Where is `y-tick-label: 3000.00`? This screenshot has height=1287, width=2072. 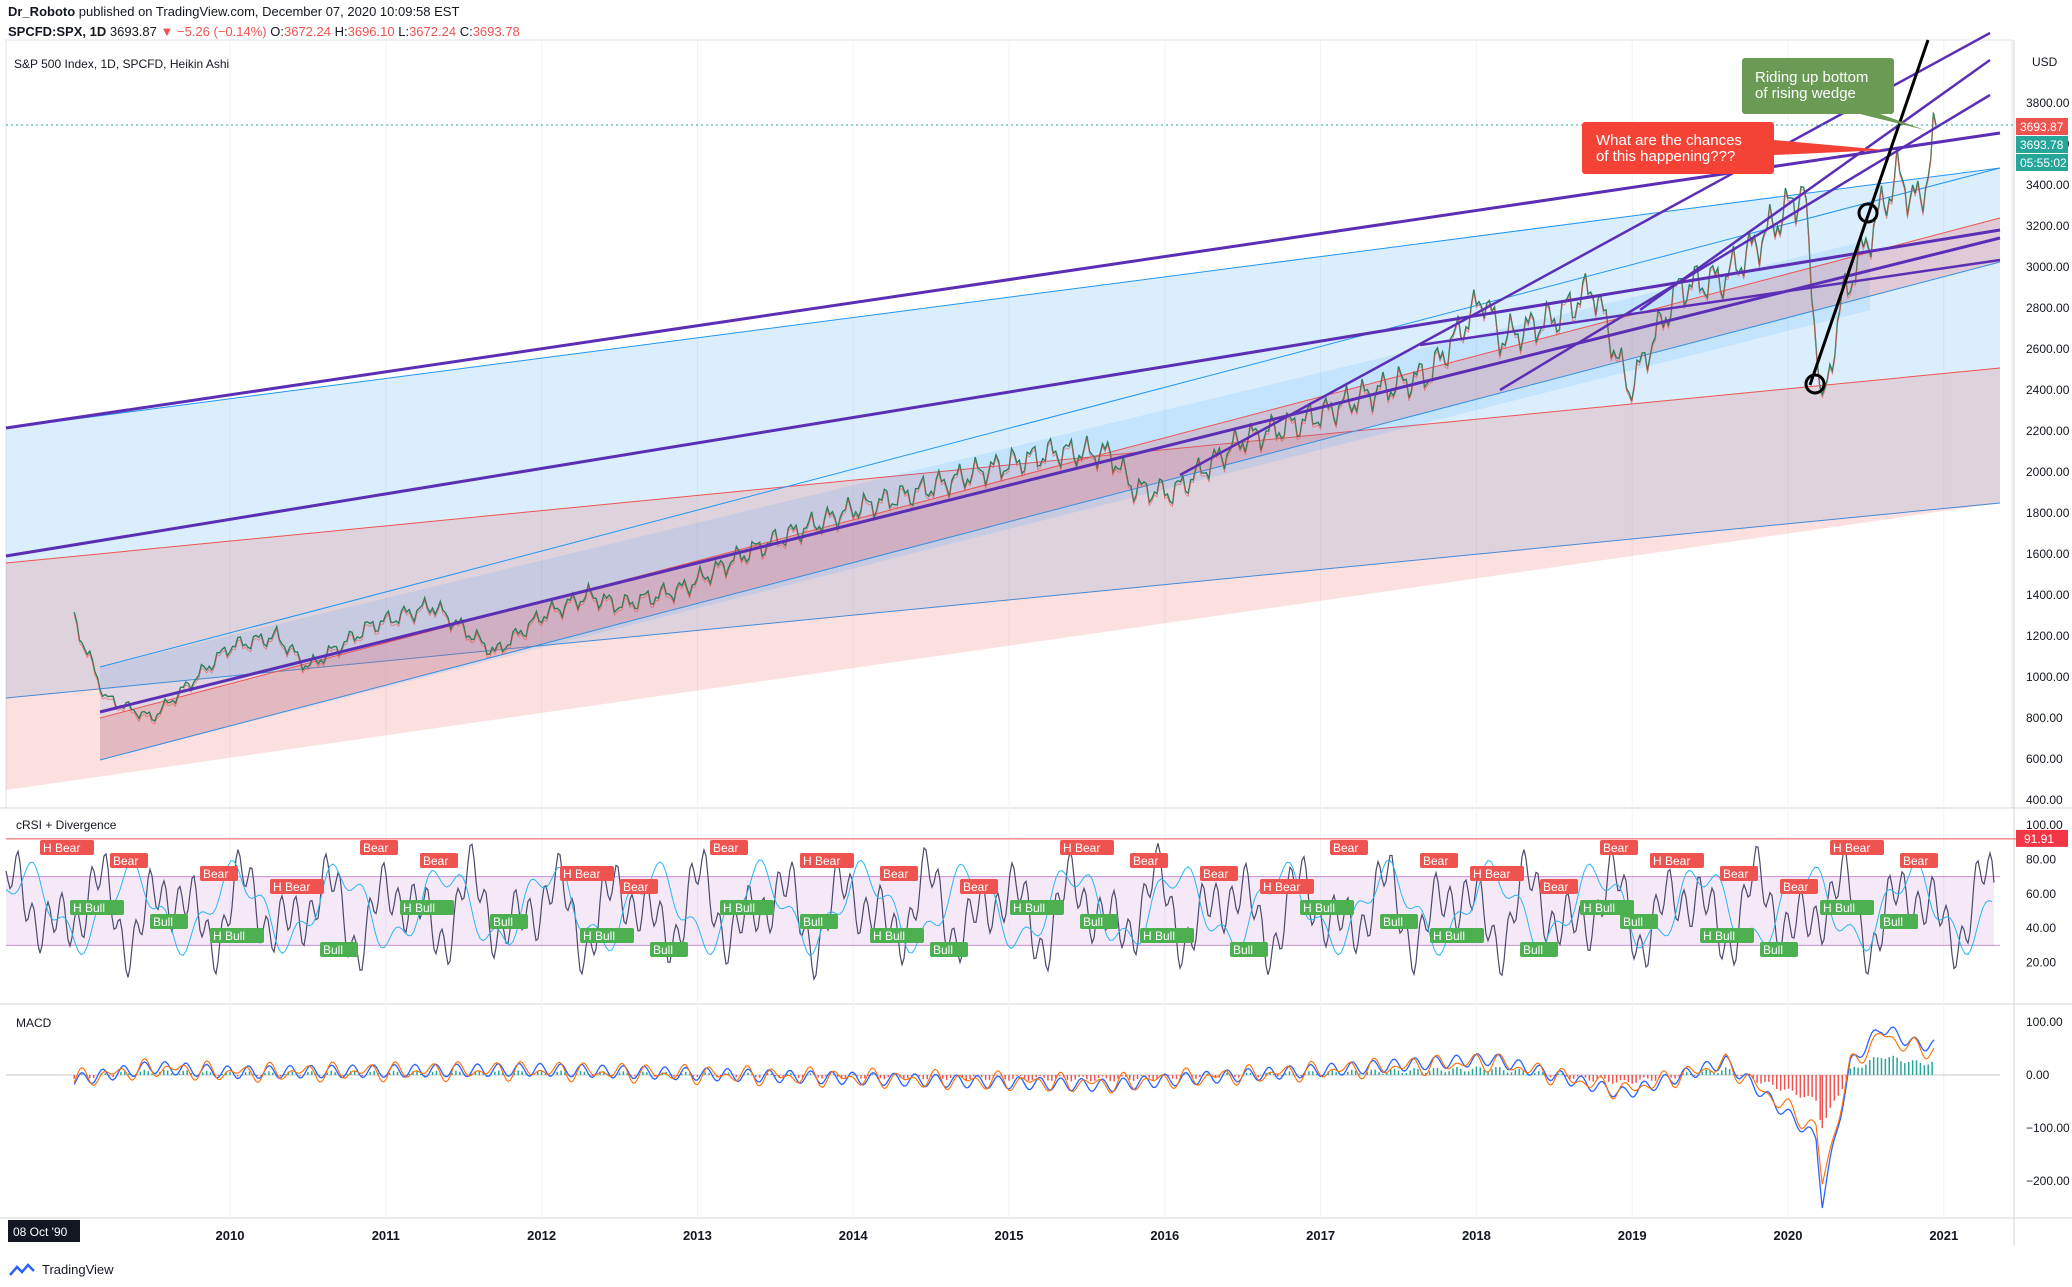 y-tick-label: 3000.00 is located at coordinates (2048, 267).